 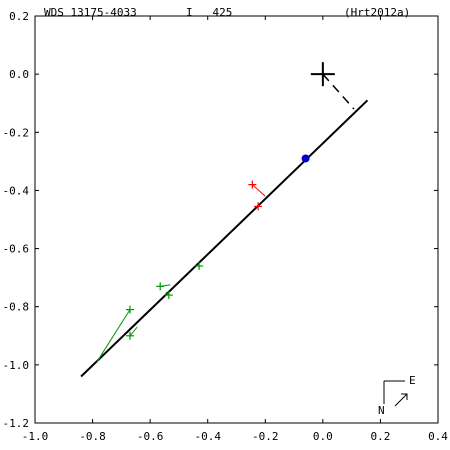 I want to click on predicted-position, so click(x=305, y=158).